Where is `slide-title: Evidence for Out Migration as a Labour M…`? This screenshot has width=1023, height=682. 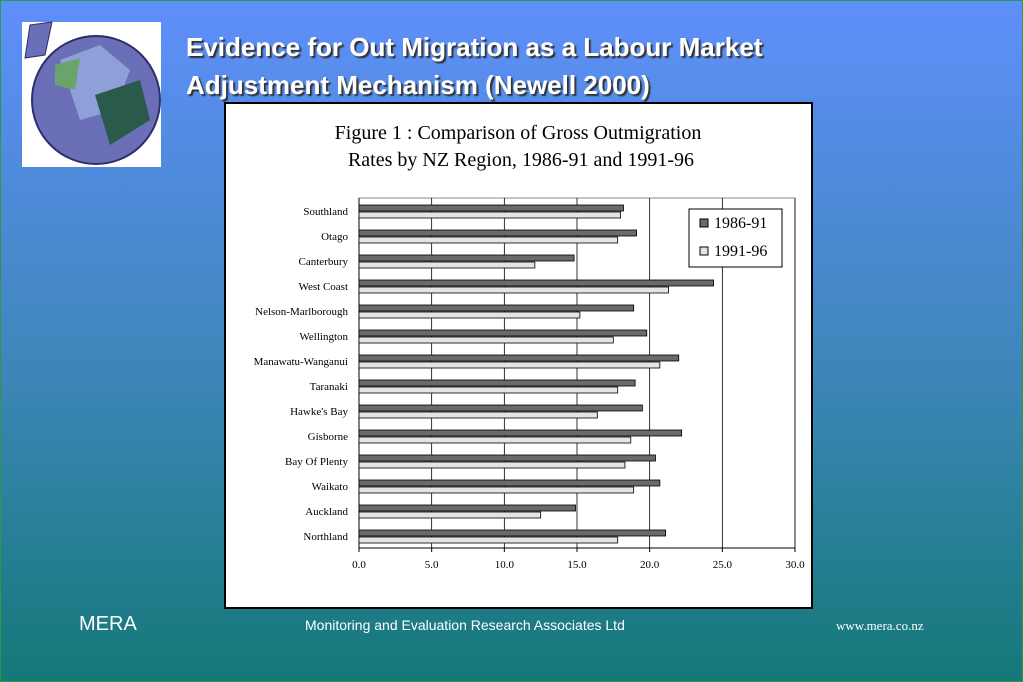
slide-title: Evidence for Out Migration as a Labour M… is located at coordinates (474, 47).